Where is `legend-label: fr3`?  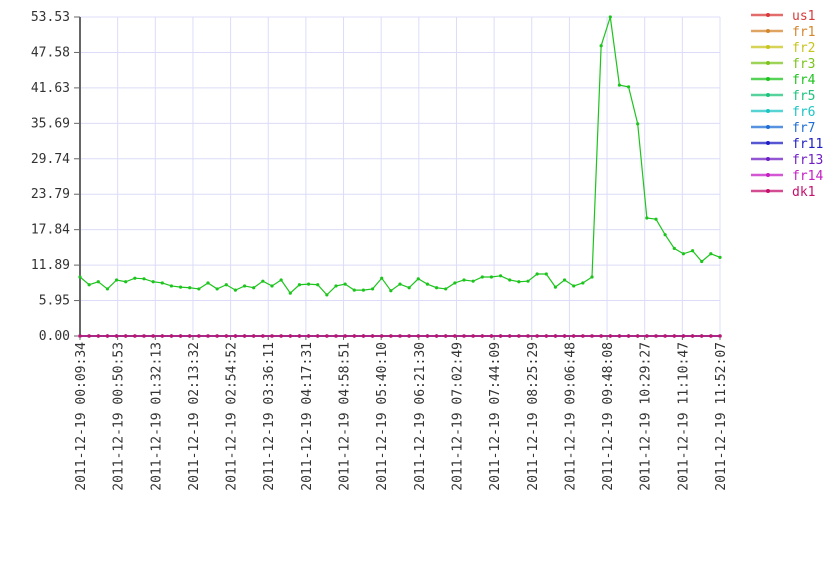
legend-label: fr3 is located at coordinates (803, 64).